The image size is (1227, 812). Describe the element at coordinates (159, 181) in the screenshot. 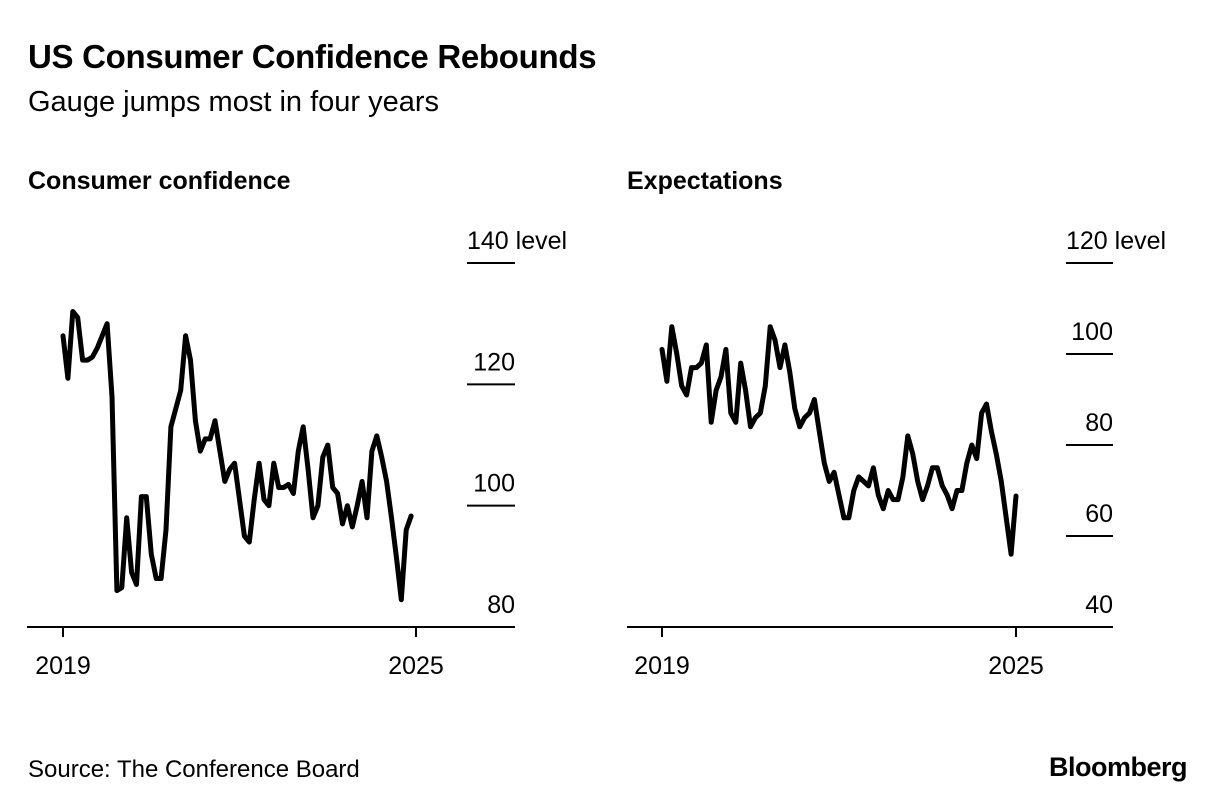

I see `panel-title-consumer-confidence: Consumer confidence` at that location.